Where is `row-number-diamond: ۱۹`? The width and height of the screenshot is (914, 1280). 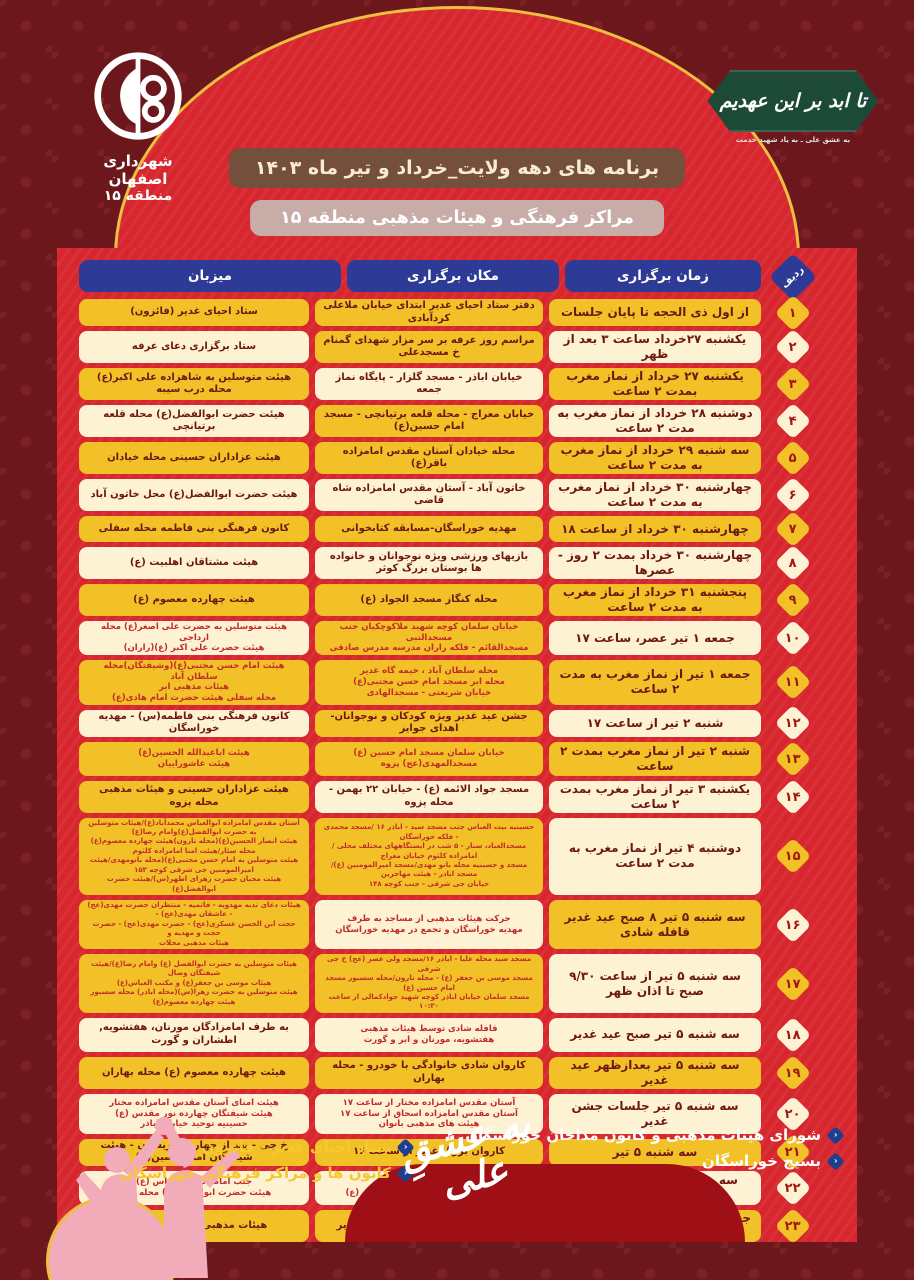 row-number-diamond: ۱۹ is located at coordinates (793, 1073).